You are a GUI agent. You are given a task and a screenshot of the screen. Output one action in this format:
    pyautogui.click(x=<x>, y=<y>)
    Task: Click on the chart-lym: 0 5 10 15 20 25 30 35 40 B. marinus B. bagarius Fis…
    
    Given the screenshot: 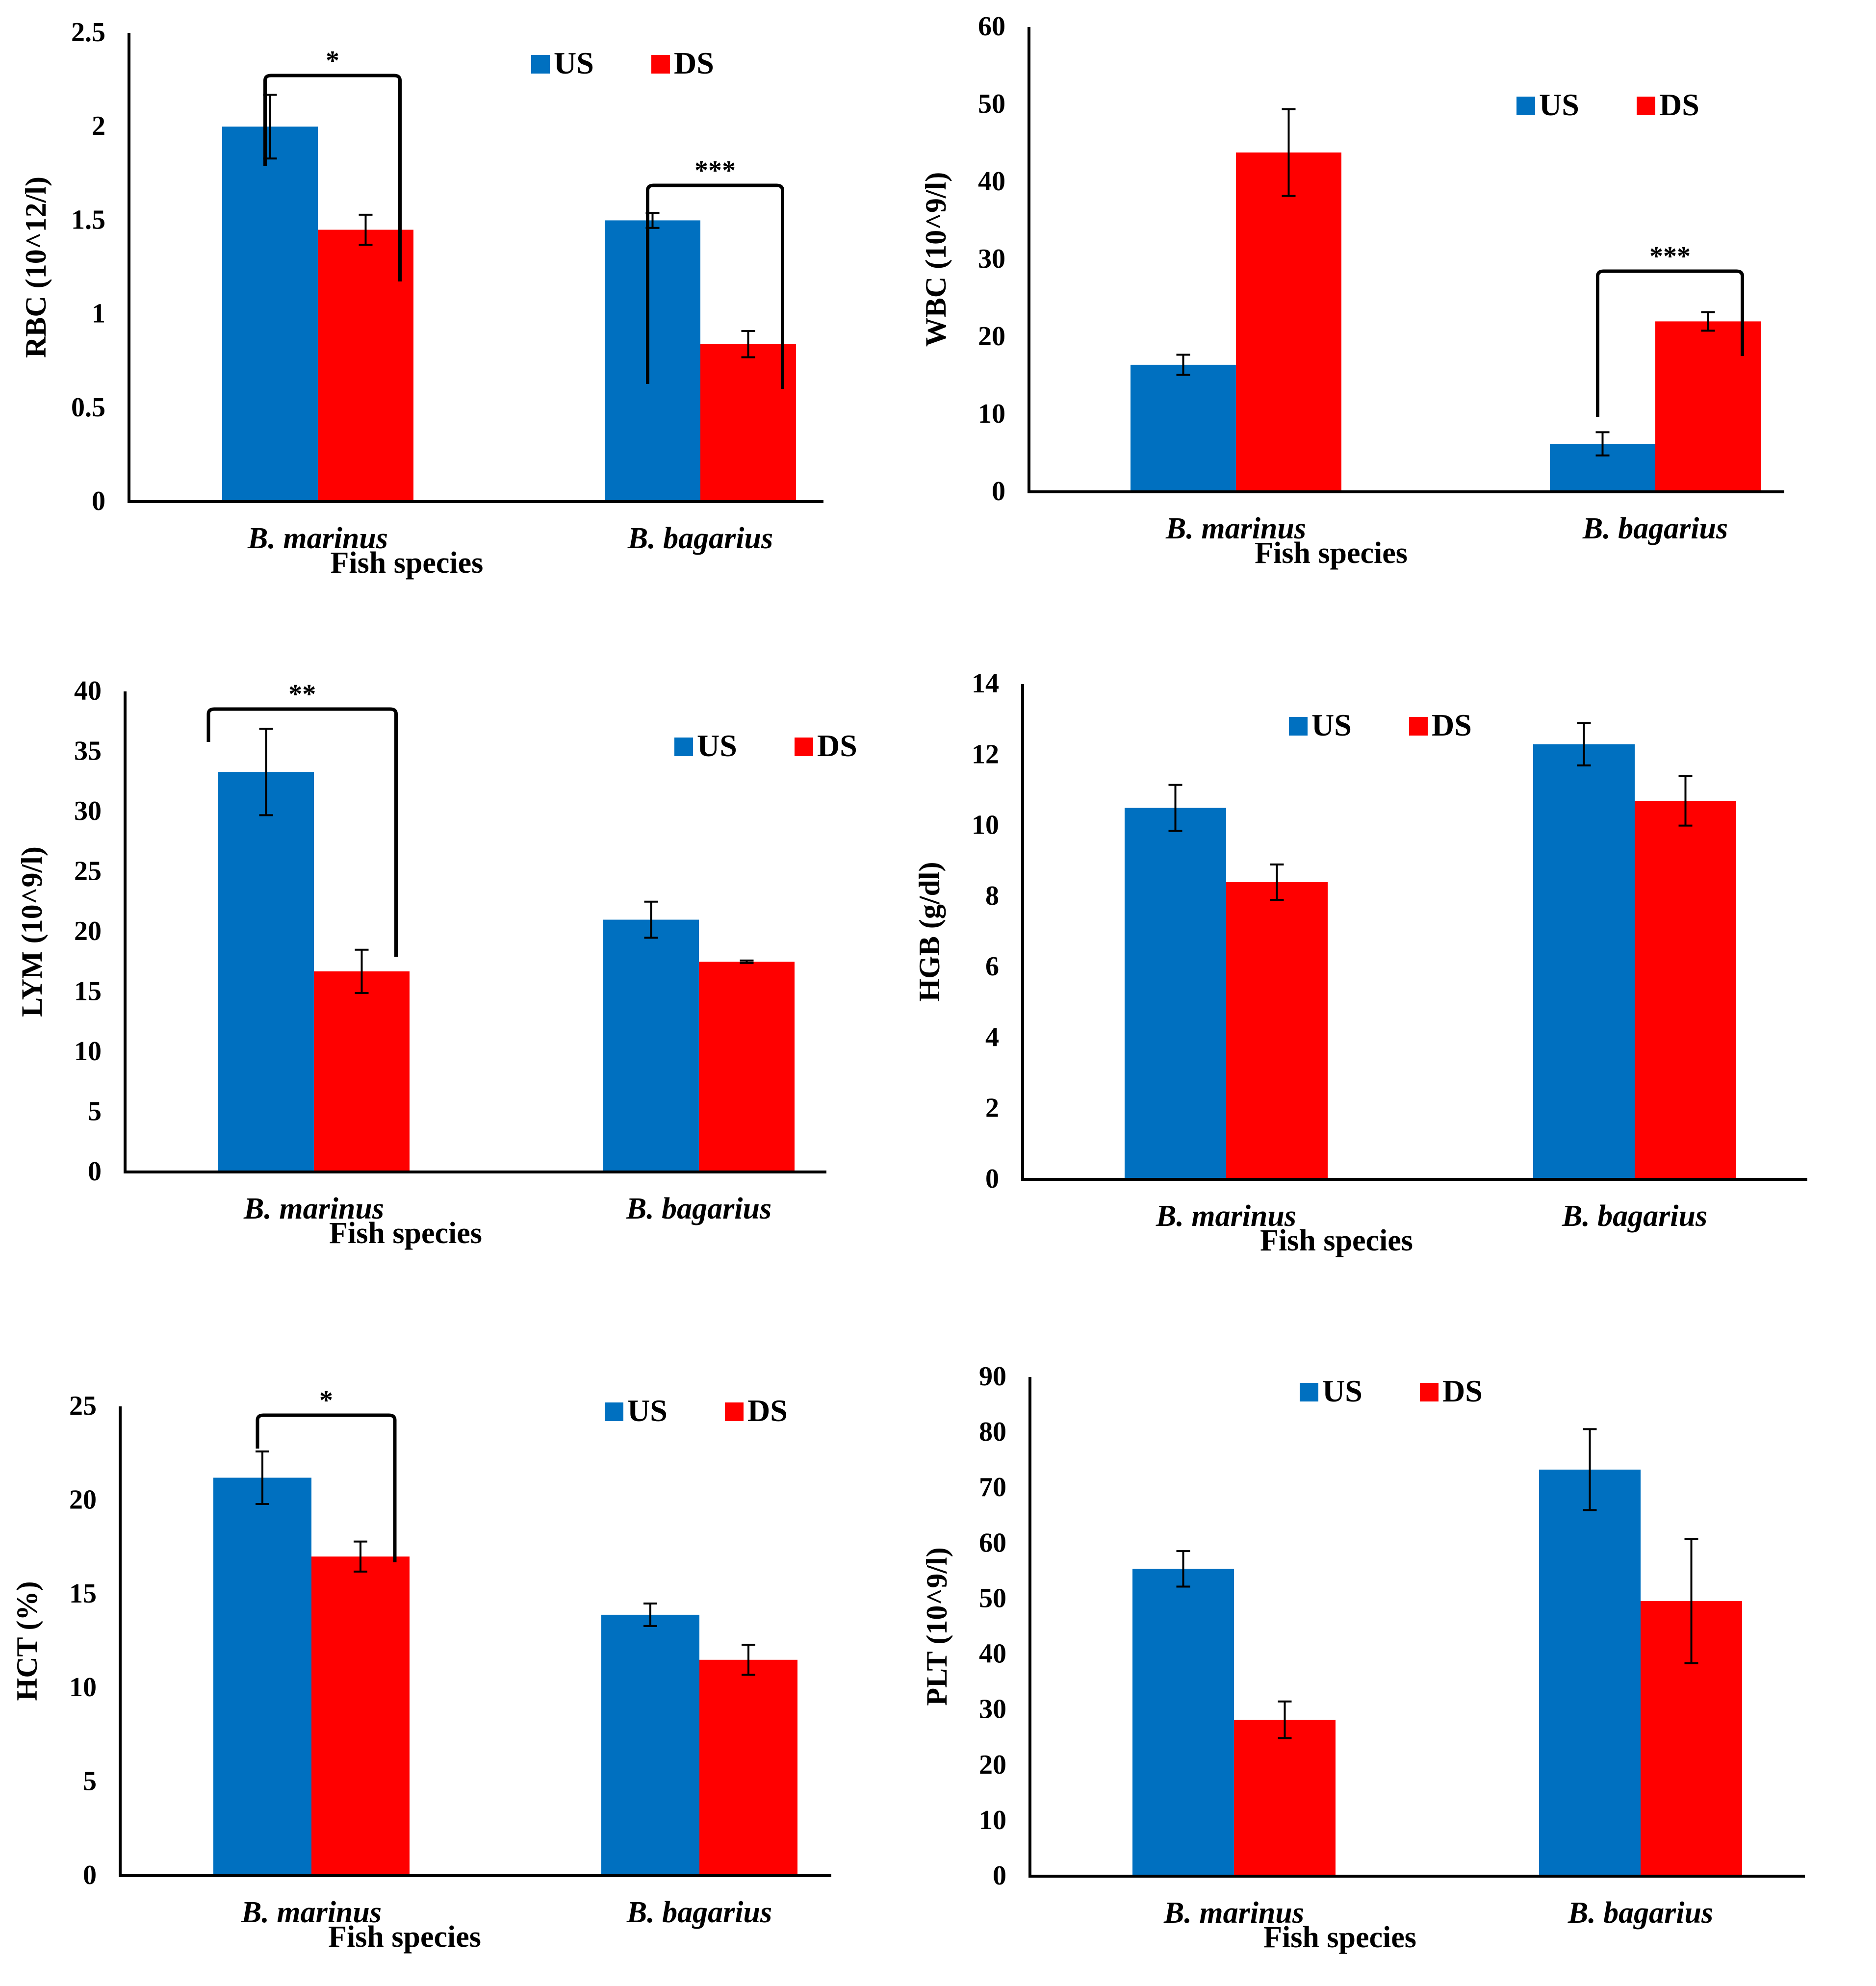 What is the action you would take?
    pyautogui.click(x=437, y=963)
    